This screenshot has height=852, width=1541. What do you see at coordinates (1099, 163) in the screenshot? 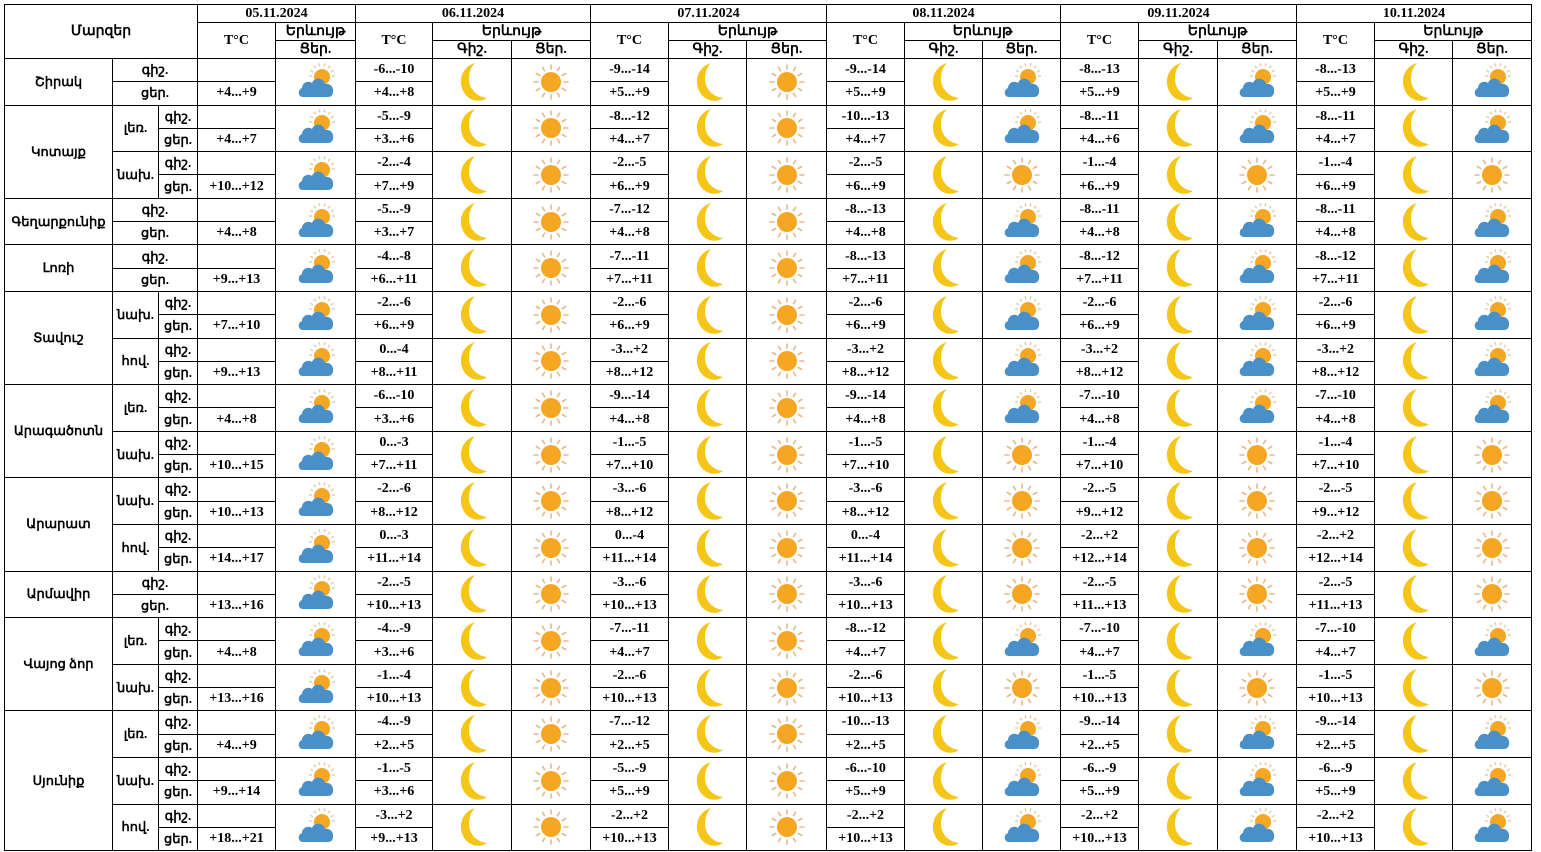
I see `night-temp: -1...-4` at bounding box center [1099, 163].